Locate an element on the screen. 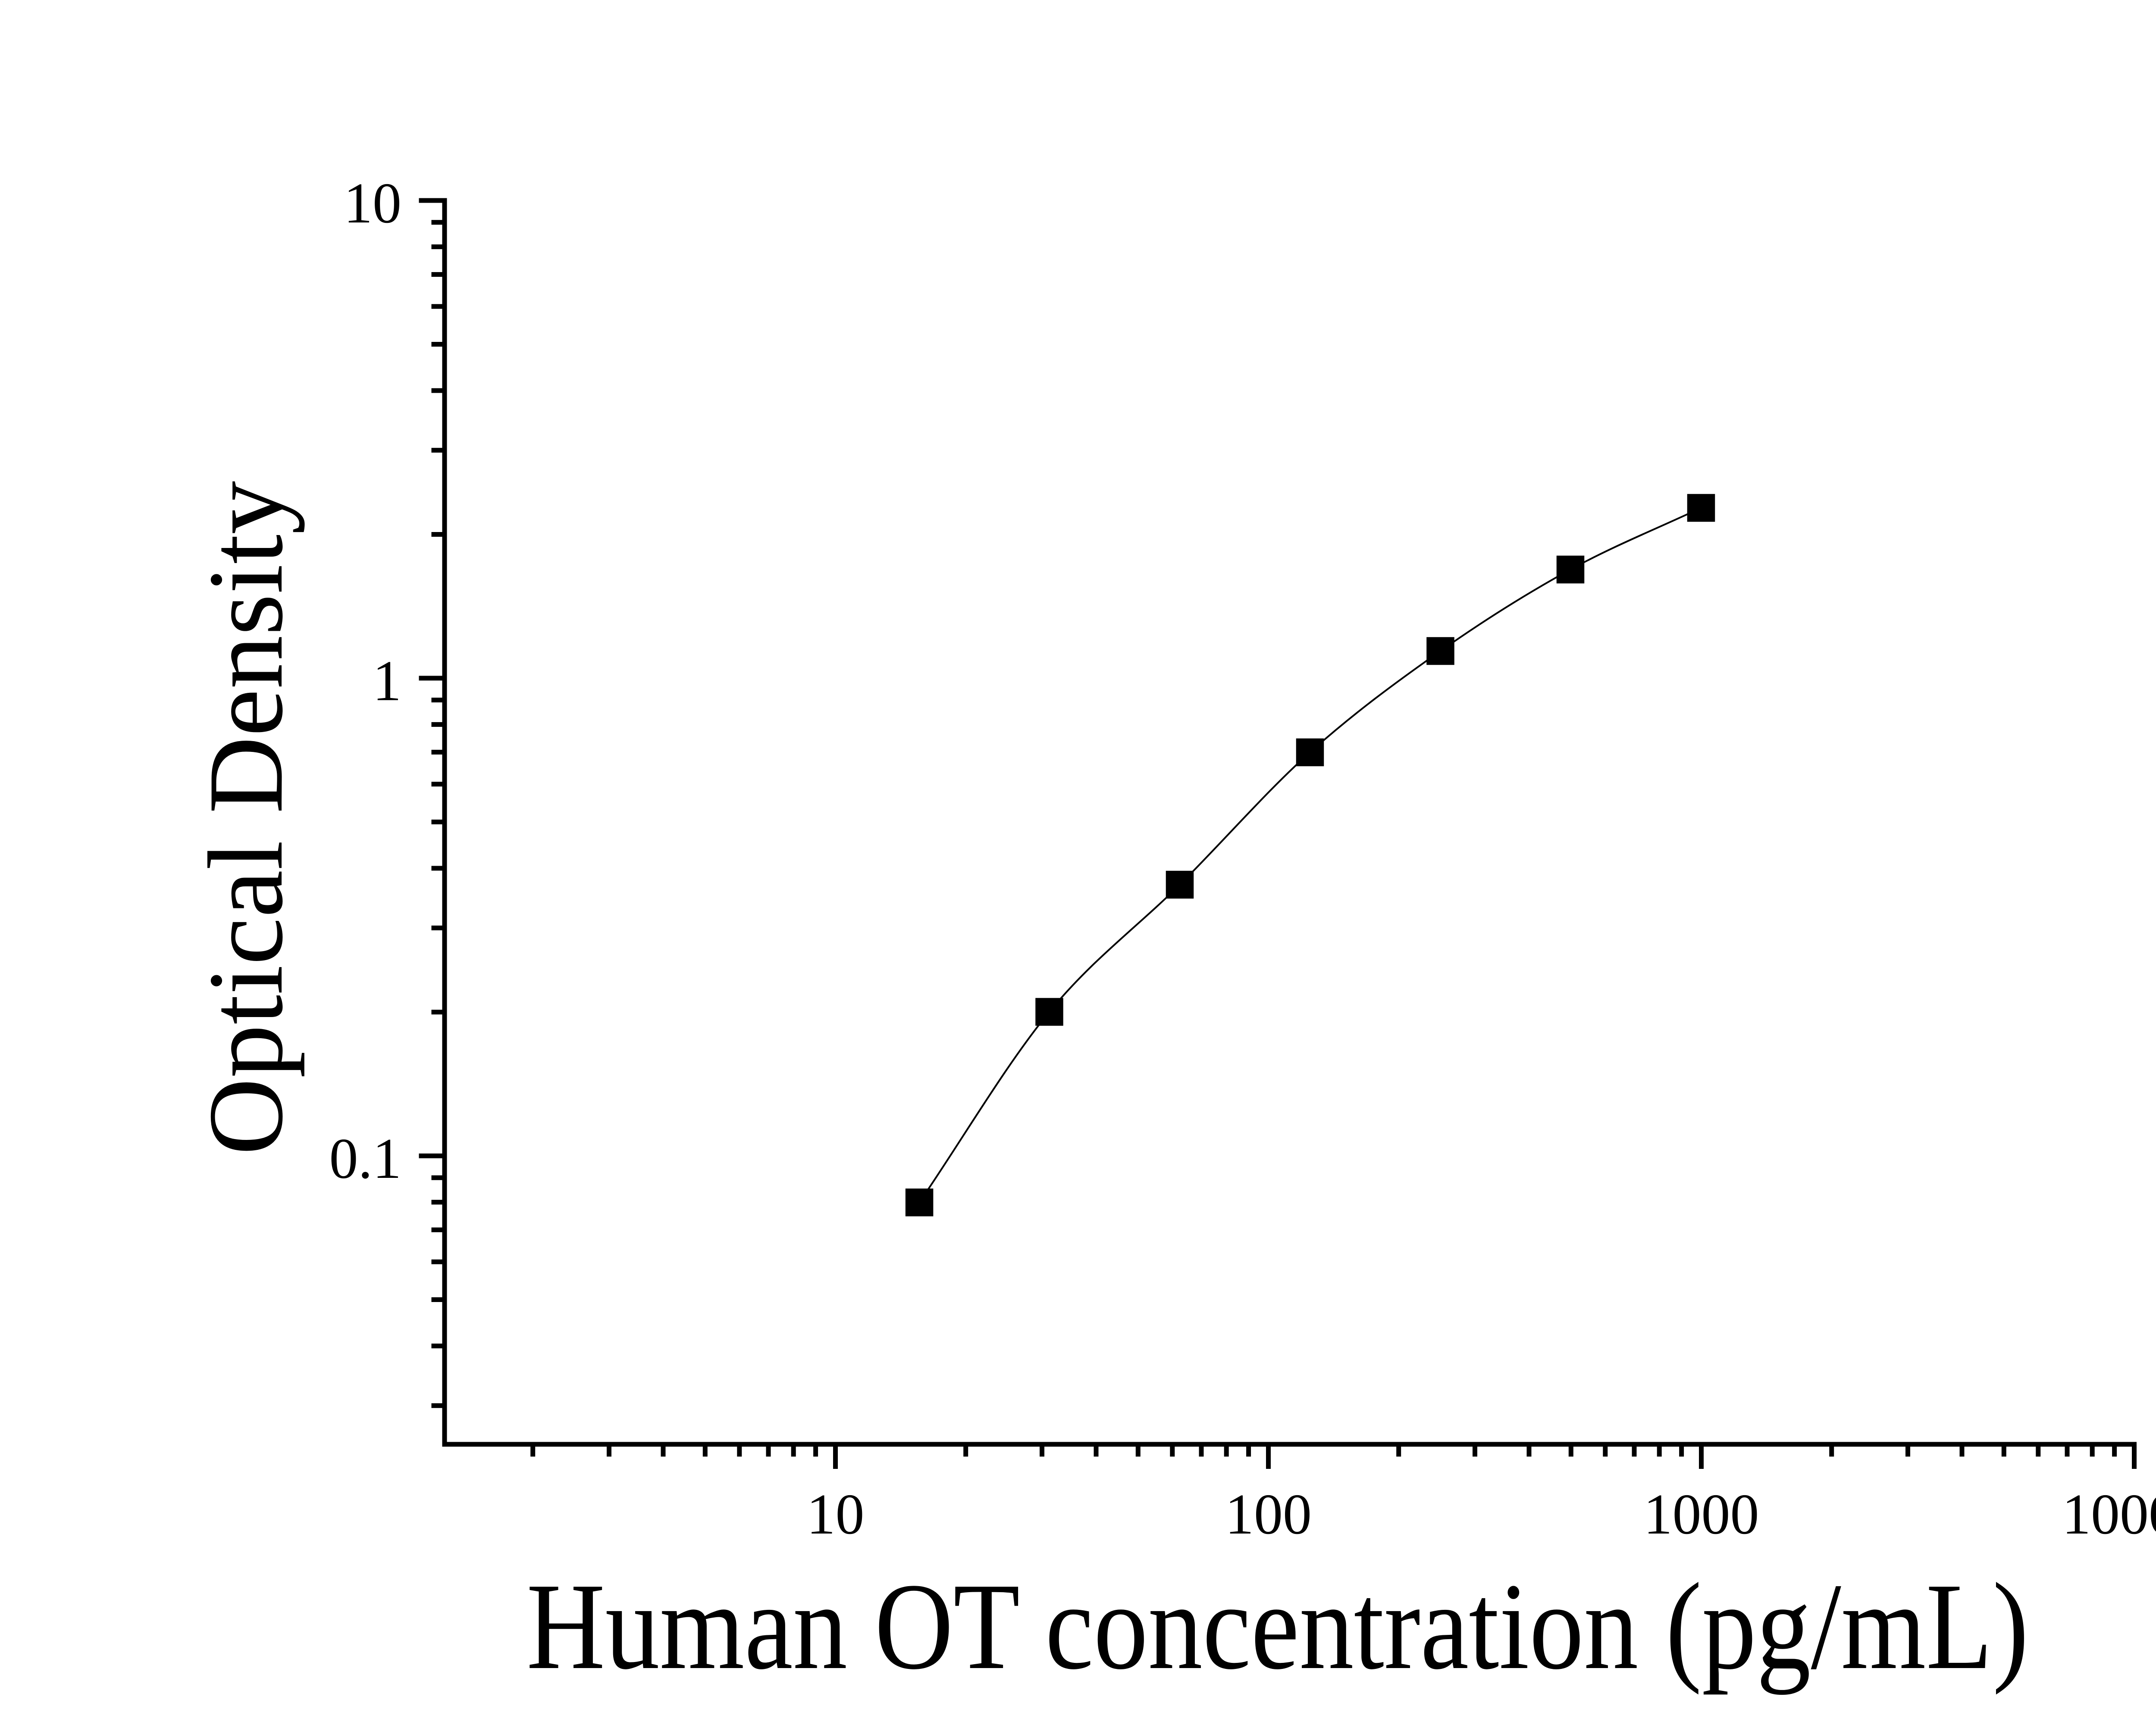 The image size is (2156, 1731). svg-text: 1 is located at coordinates (387, 681).